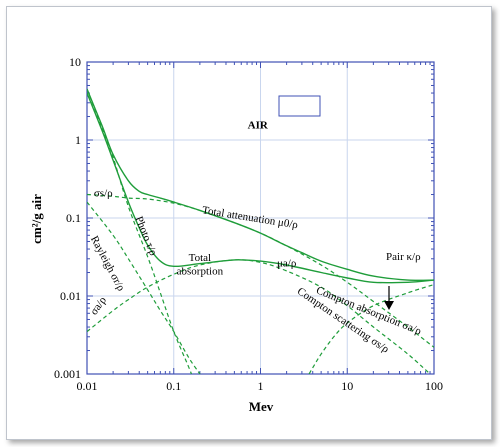  Describe the element at coordinates (78, 140) in the screenshot. I see `y-tick-label: 1` at that location.